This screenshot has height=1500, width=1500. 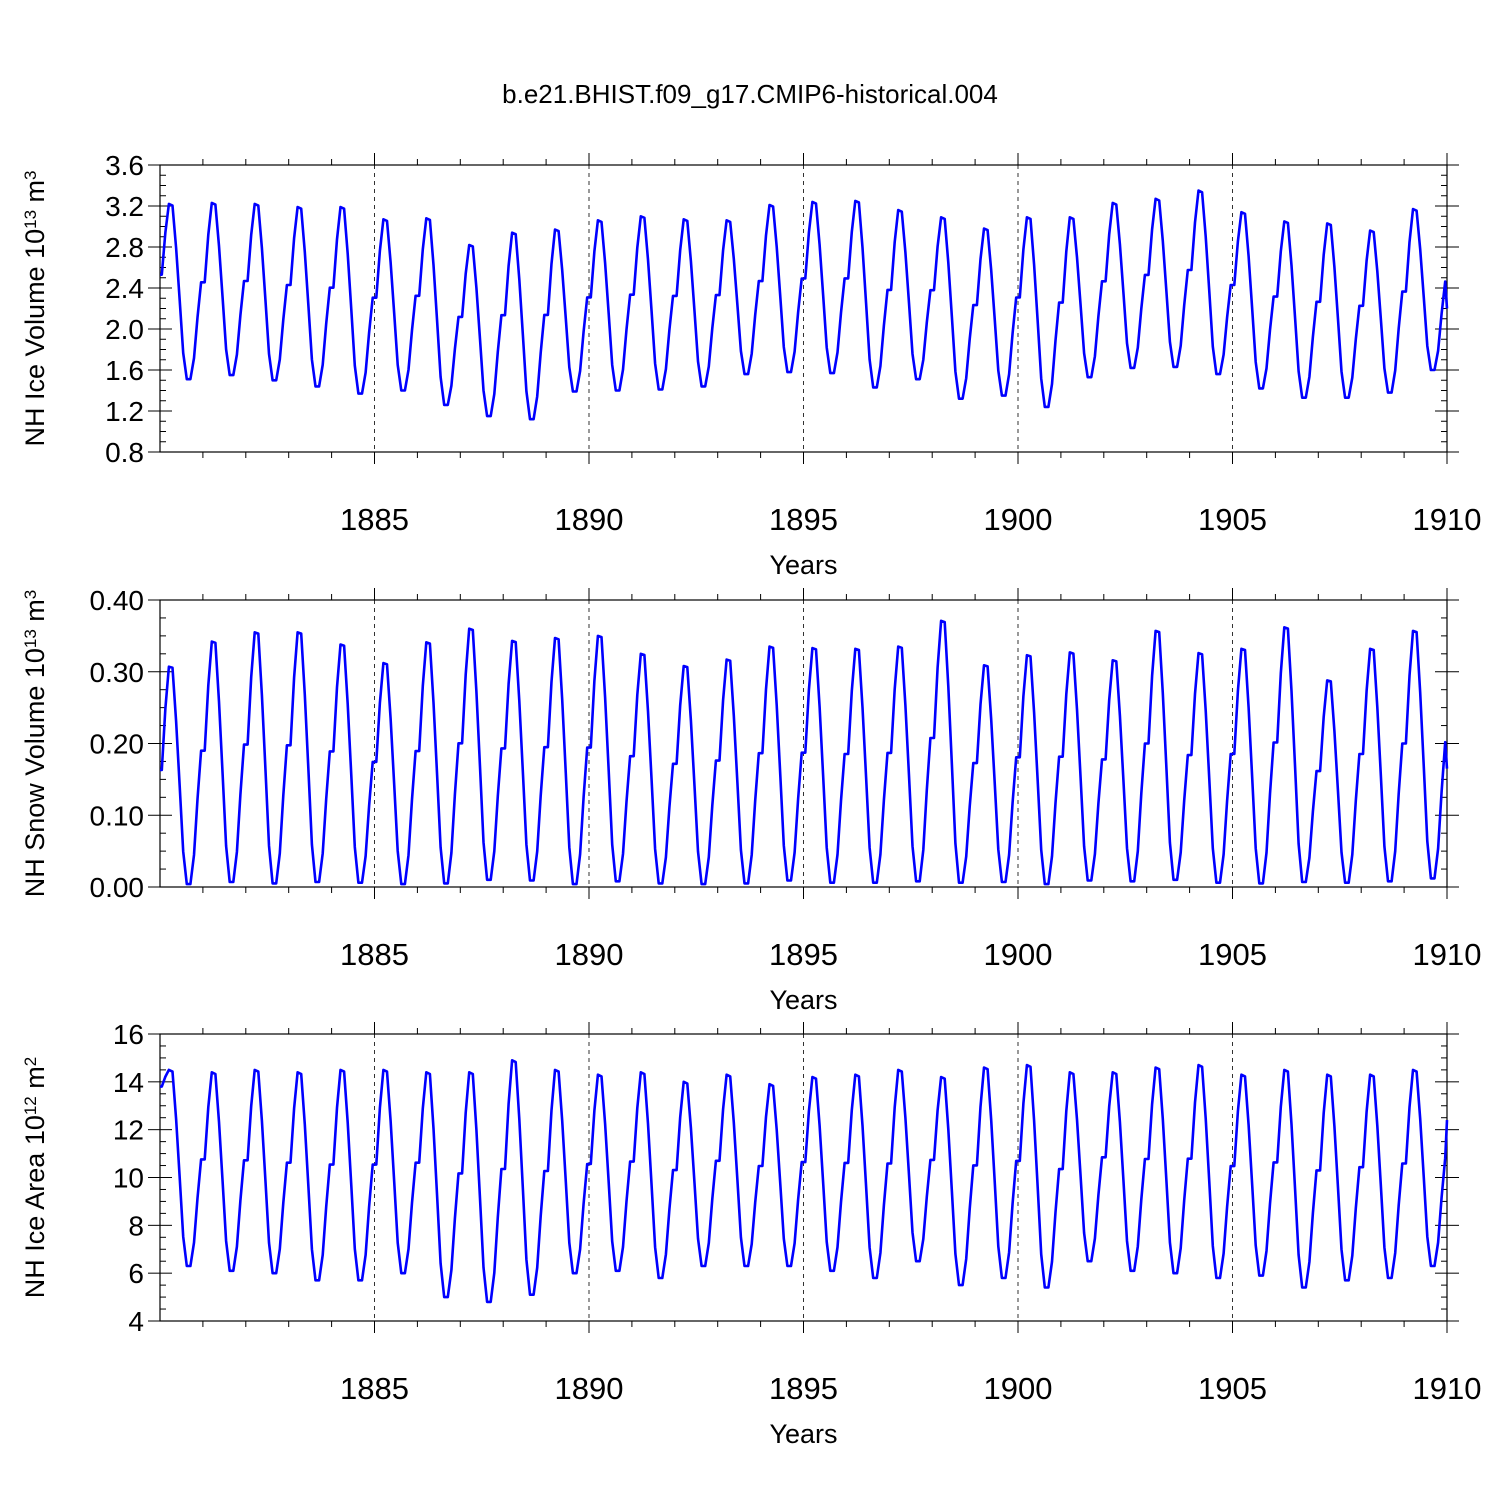 What do you see at coordinates (117, 887) in the screenshot?
I see `y-tick-label: 0.00` at bounding box center [117, 887].